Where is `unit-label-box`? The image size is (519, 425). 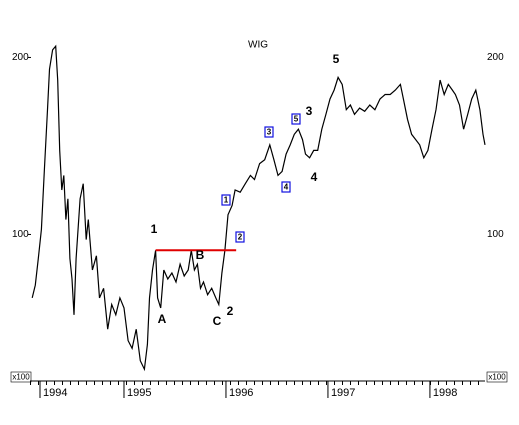 unit-label-box is located at coordinates (21, 377).